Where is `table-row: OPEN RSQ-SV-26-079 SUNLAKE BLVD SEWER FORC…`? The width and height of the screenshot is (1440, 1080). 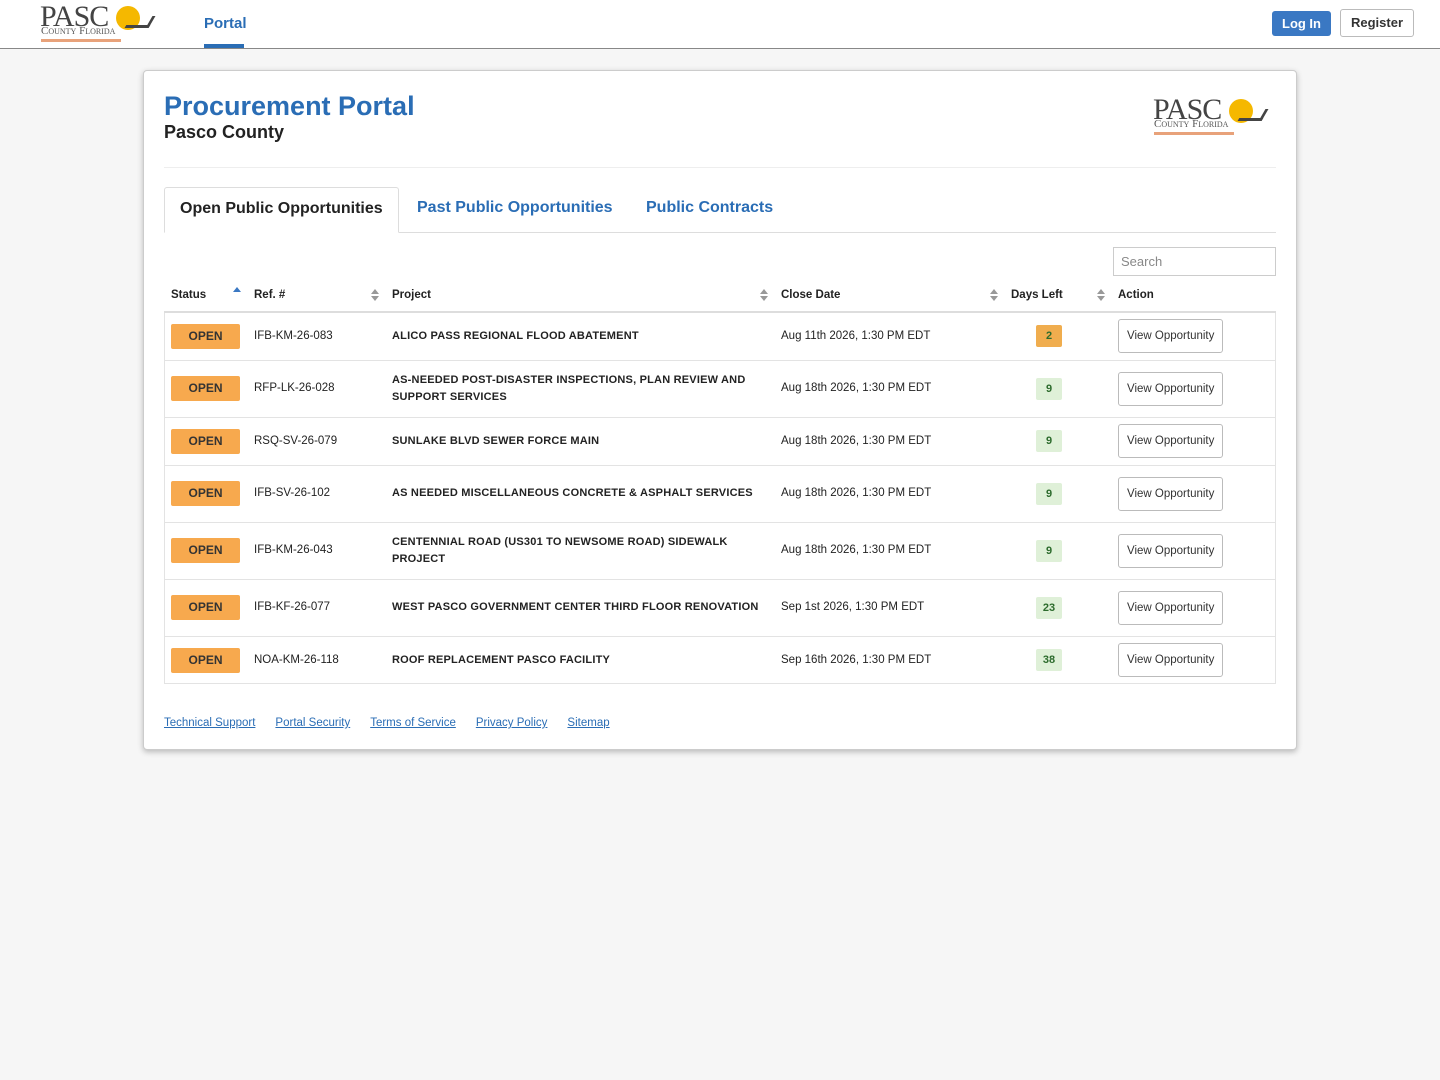
table-row: OPEN RSQ-SV-26-079 SUNLAKE BLVD SEWER FORC… is located at coordinates (720, 440).